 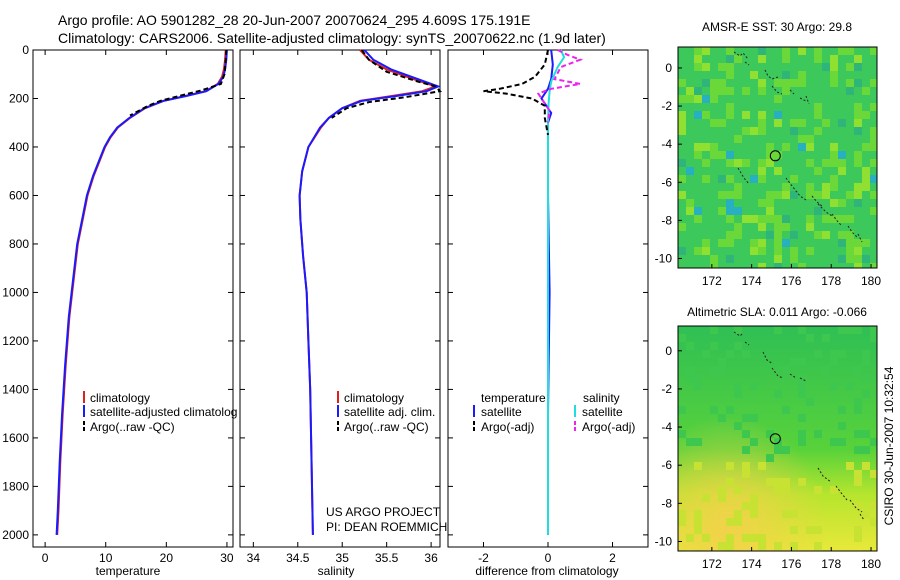 What do you see at coordinates (431, 558) in the screenshot?
I see `x-tick-label: 36` at bounding box center [431, 558].